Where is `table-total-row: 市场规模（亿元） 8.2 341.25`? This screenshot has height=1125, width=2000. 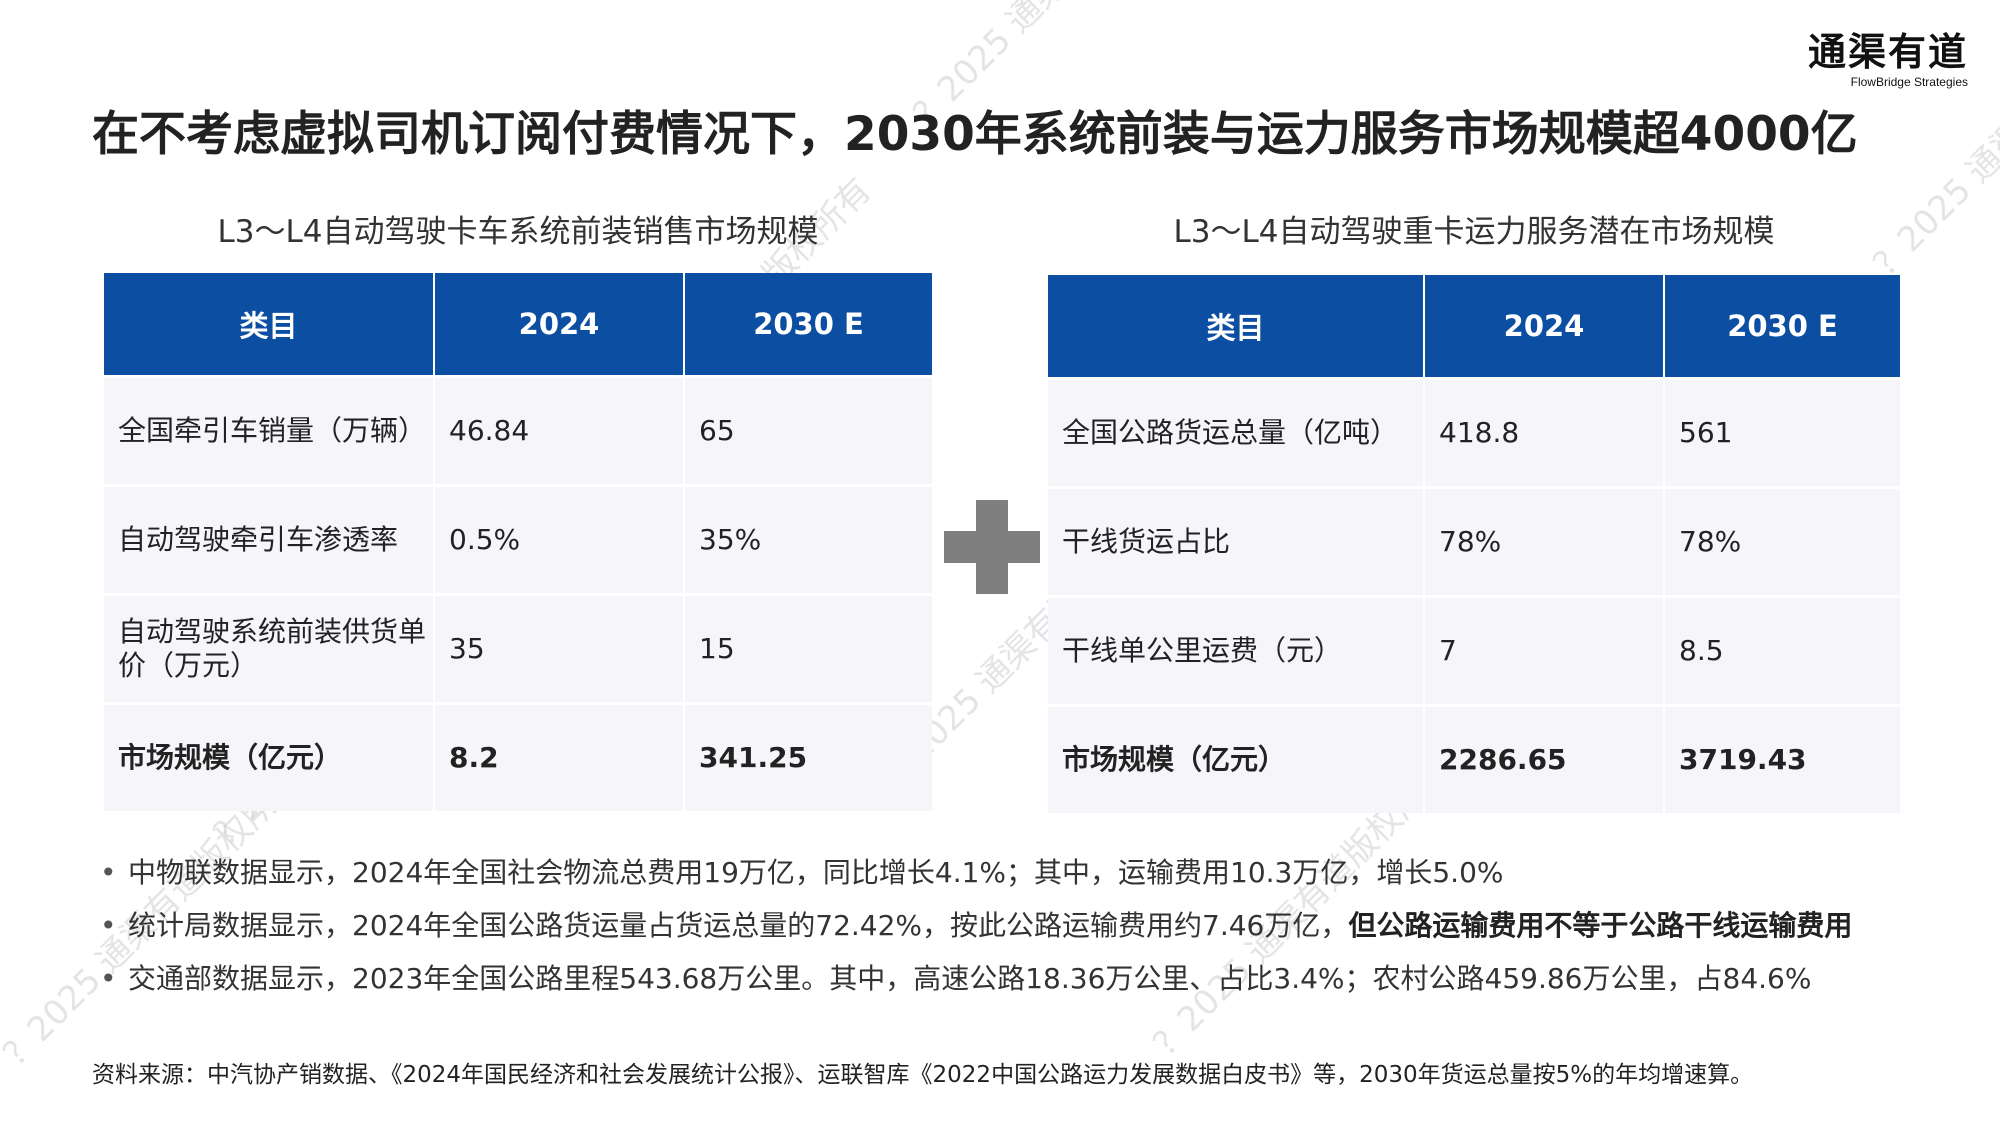
table-total-row: 市场规模（亿元） 8.2 341.25 is located at coordinates (518, 756).